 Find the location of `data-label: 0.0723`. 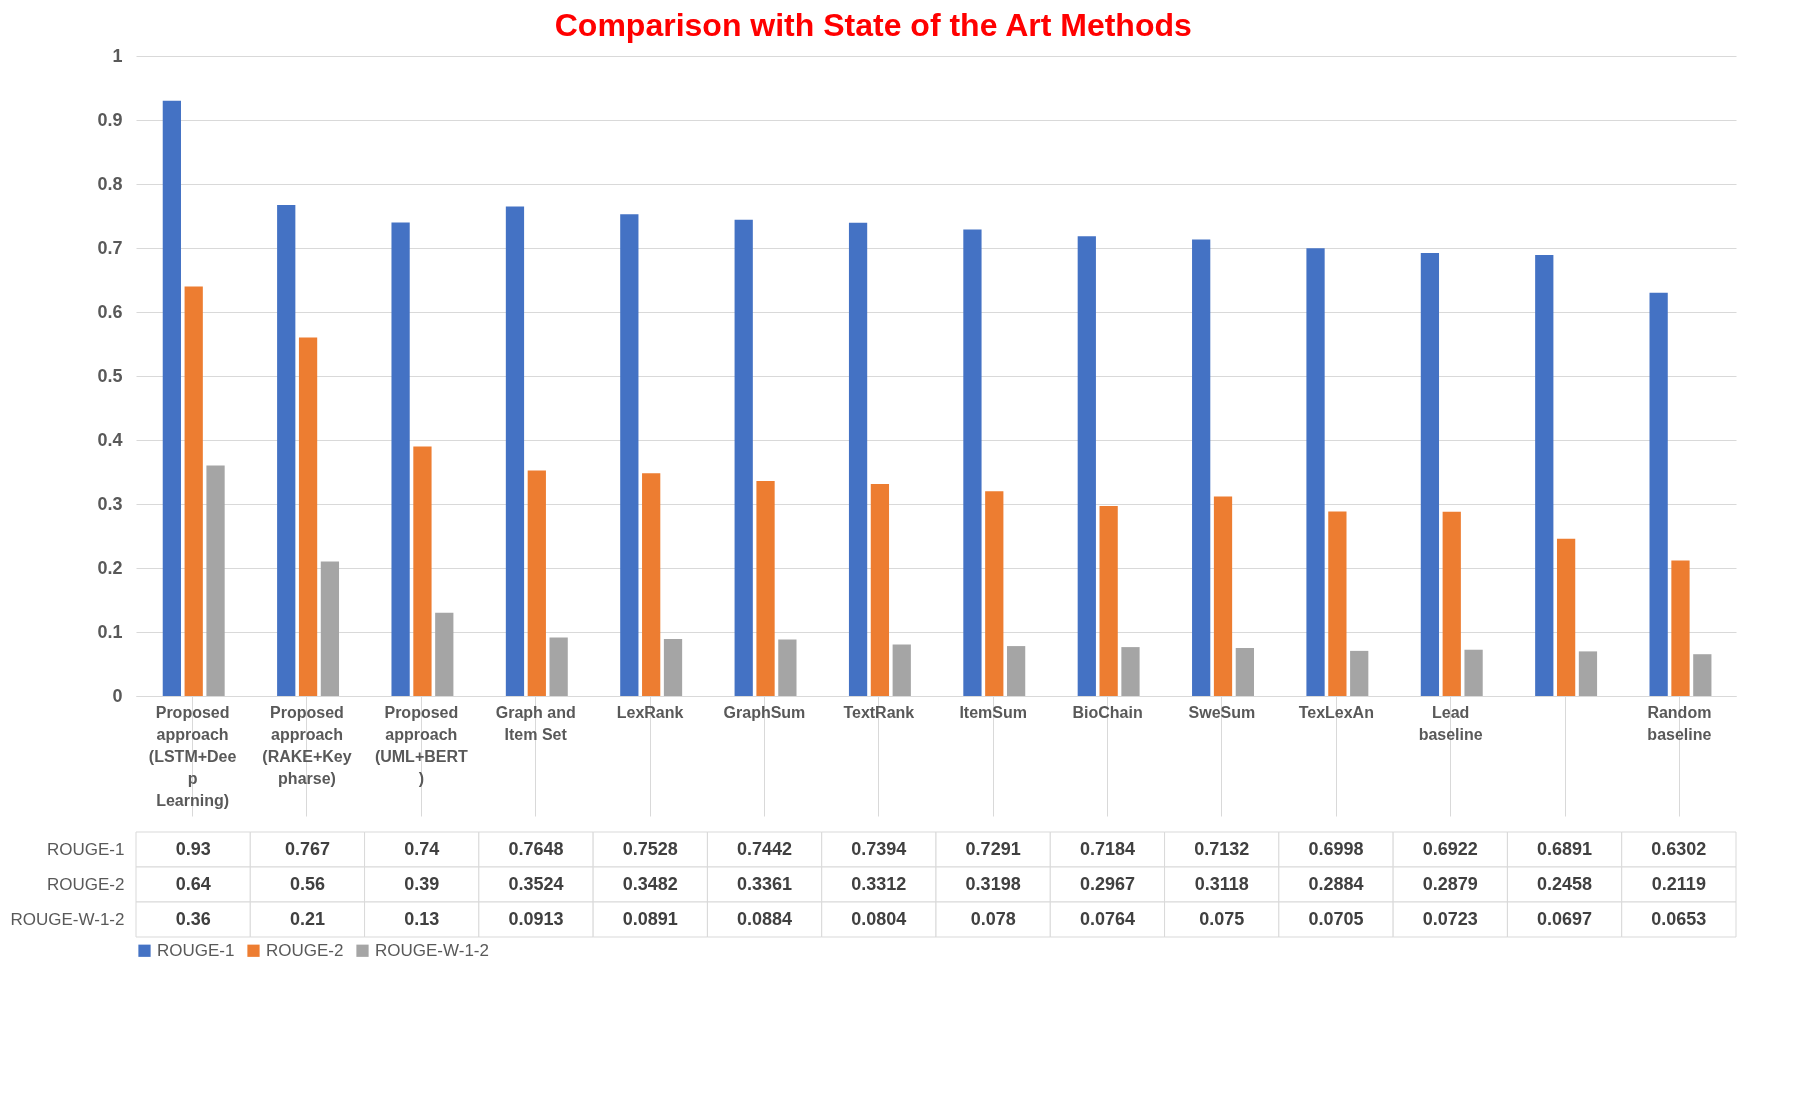

data-label: 0.0723 is located at coordinates (1450, 918).